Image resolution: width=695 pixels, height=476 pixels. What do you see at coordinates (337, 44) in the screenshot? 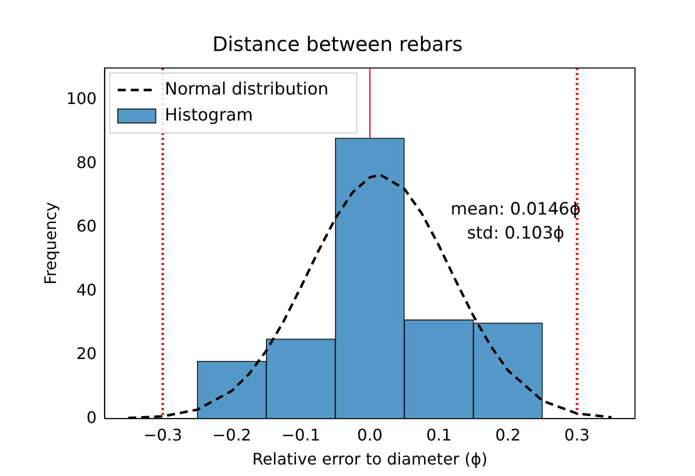
I see `chart-title: Distance between rebars` at bounding box center [337, 44].